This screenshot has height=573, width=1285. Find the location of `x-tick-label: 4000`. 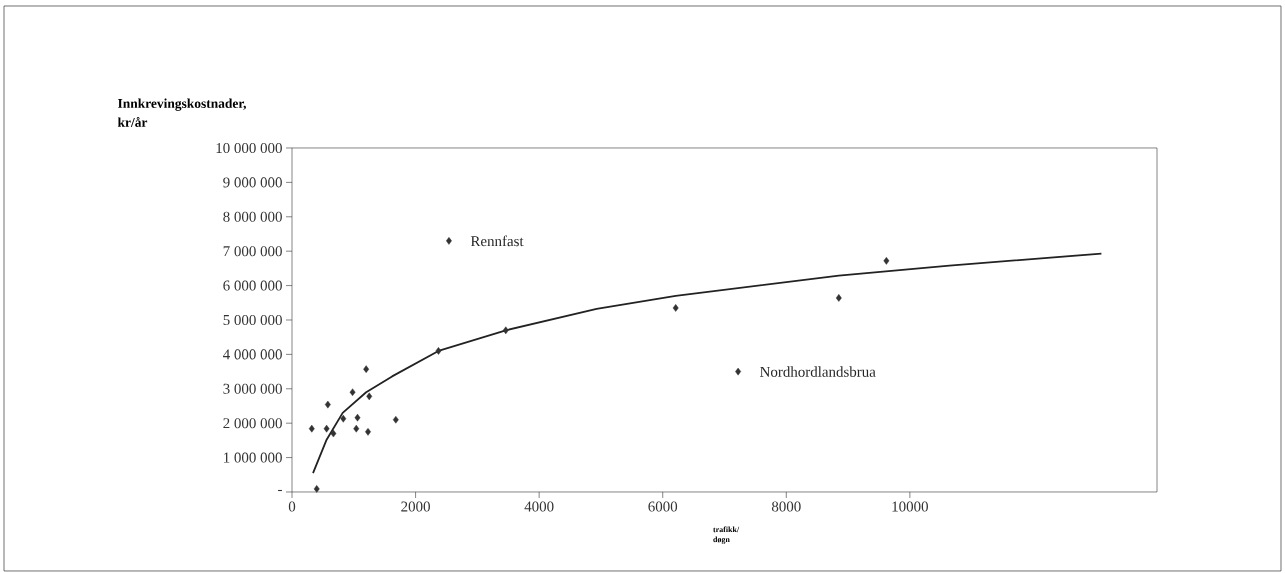

x-tick-label: 4000 is located at coordinates (539, 506).